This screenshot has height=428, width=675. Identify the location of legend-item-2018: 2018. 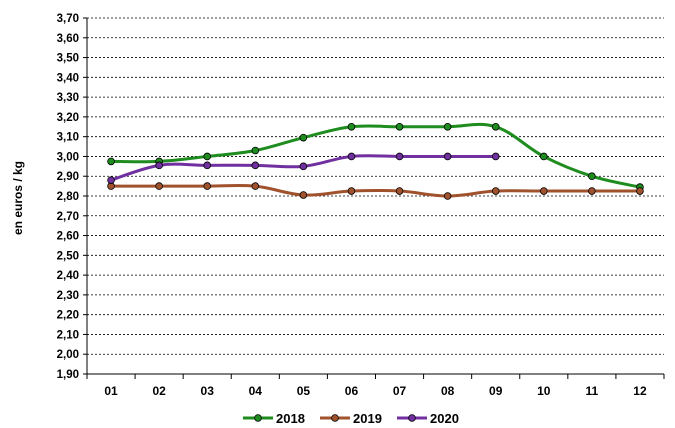
(274, 418).